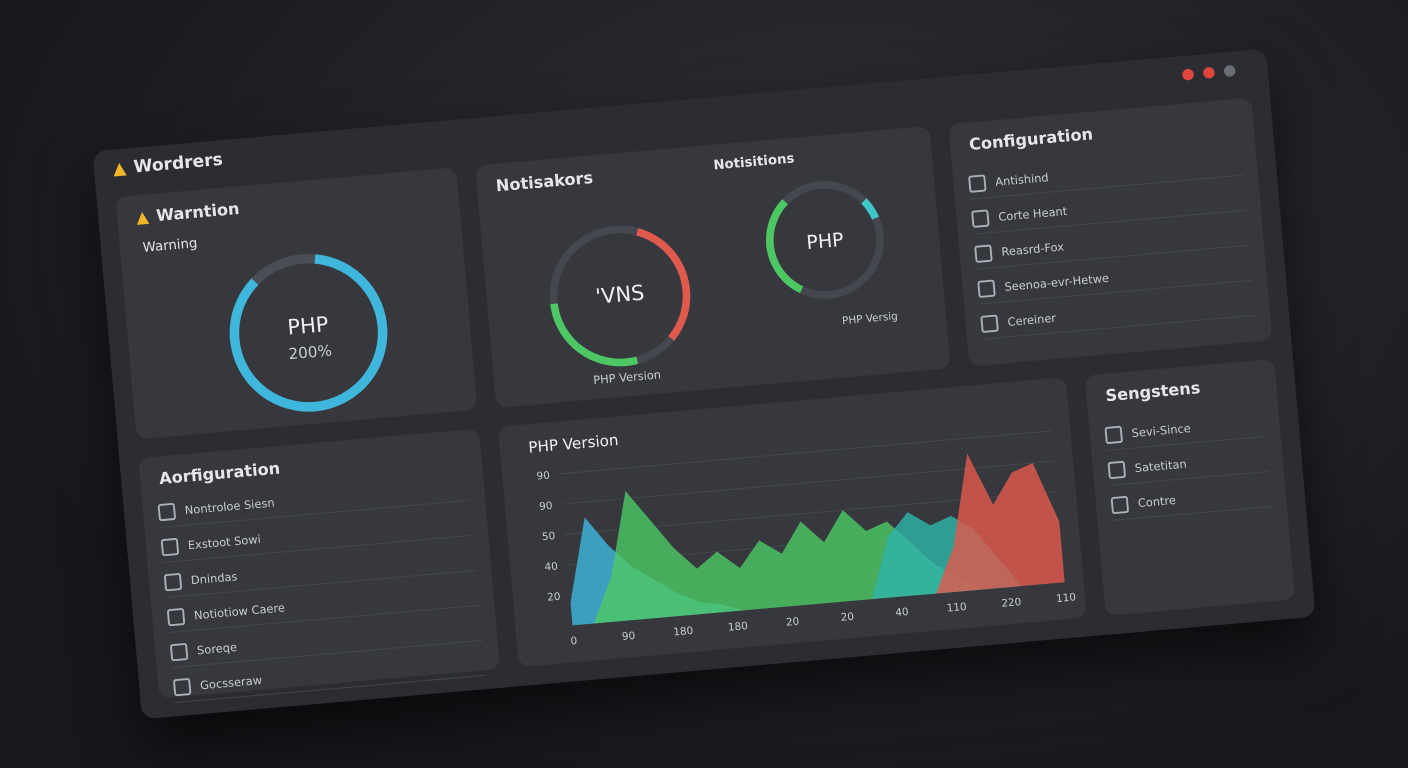 This screenshot has width=1408, height=768. Describe the element at coordinates (627, 377) in the screenshot. I see `gauge-caption: PHP Version` at that location.